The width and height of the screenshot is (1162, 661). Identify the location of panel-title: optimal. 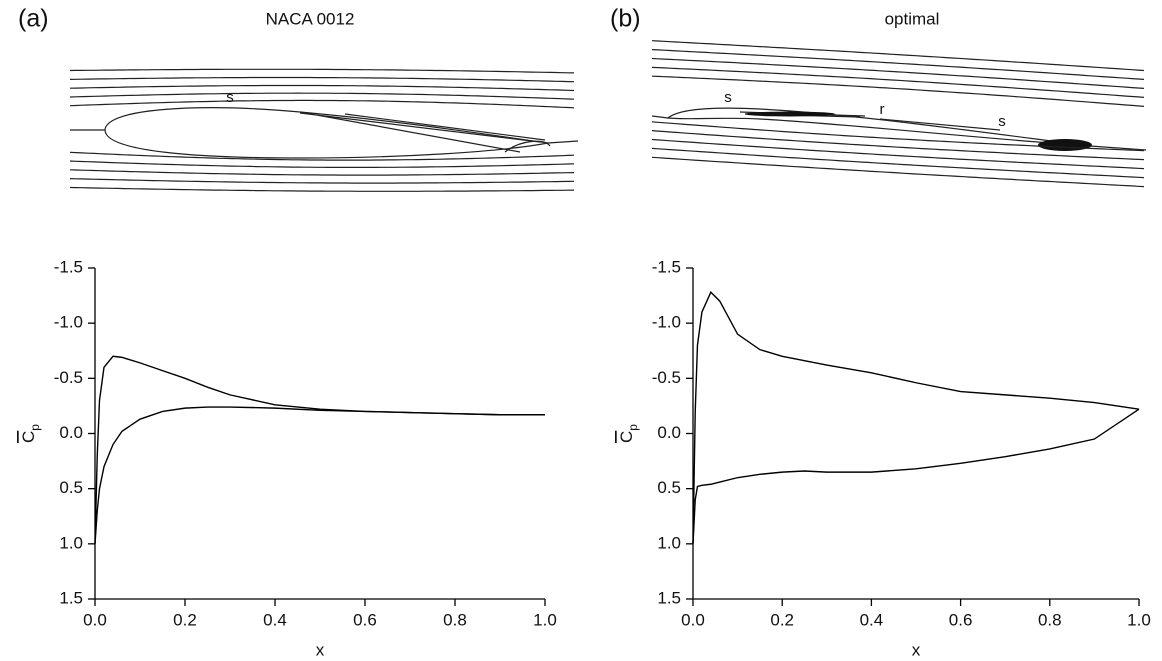
(912, 18).